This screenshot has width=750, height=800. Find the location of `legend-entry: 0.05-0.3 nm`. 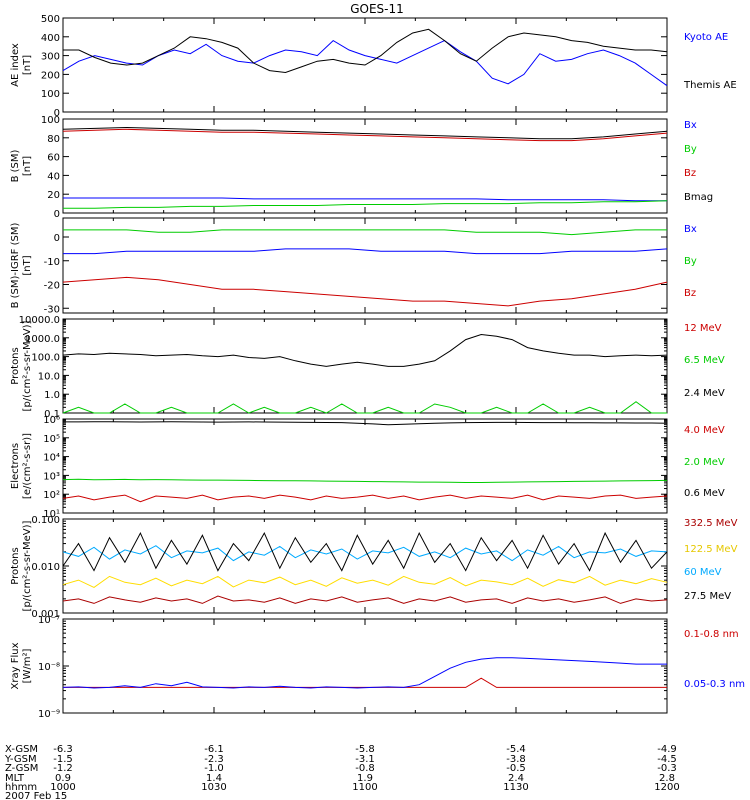

legend-entry: 0.05-0.3 nm is located at coordinates (714, 684).